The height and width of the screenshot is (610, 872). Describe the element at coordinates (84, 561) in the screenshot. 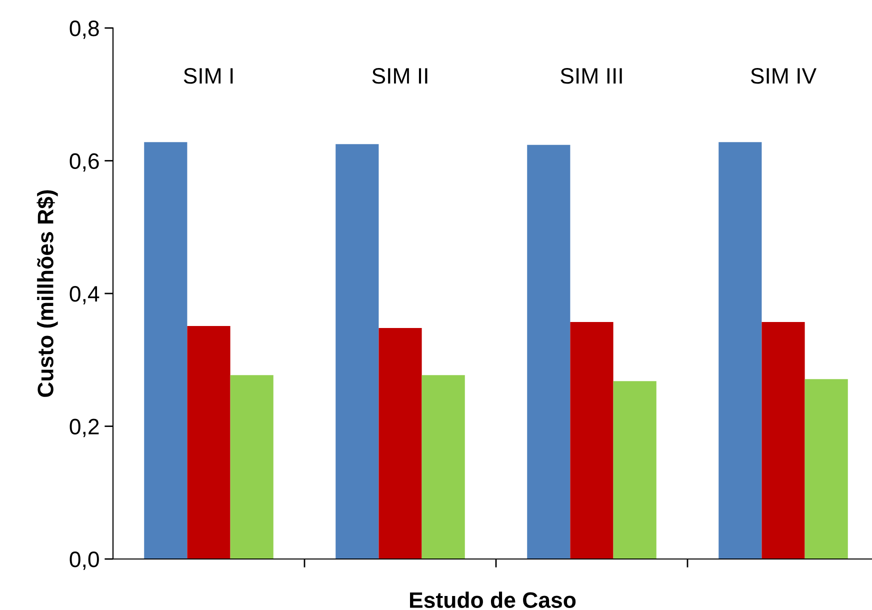

I see `y-tick-label: 0,0` at that location.